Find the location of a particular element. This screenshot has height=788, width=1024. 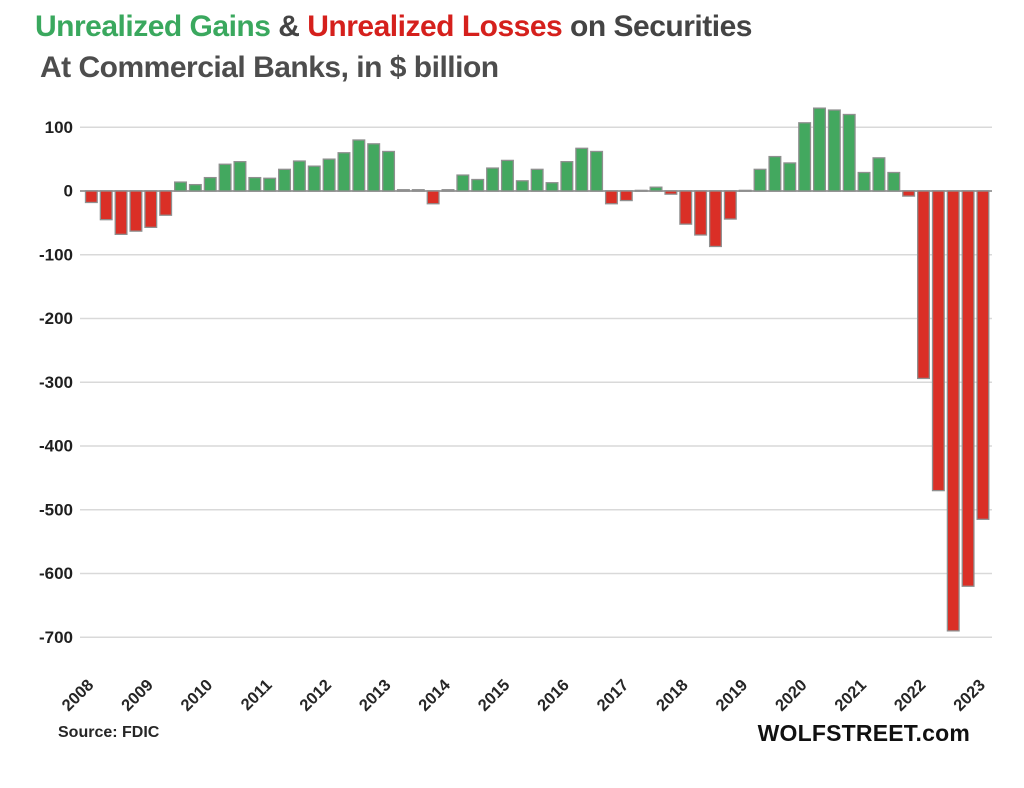

x-axis-year-label: 2019 is located at coordinates (731, 695).